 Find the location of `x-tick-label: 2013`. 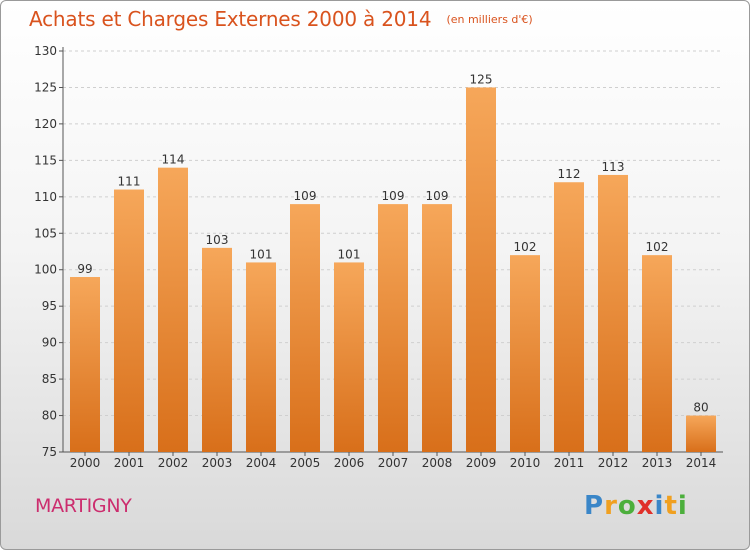

x-tick-label: 2013 is located at coordinates (657, 463).